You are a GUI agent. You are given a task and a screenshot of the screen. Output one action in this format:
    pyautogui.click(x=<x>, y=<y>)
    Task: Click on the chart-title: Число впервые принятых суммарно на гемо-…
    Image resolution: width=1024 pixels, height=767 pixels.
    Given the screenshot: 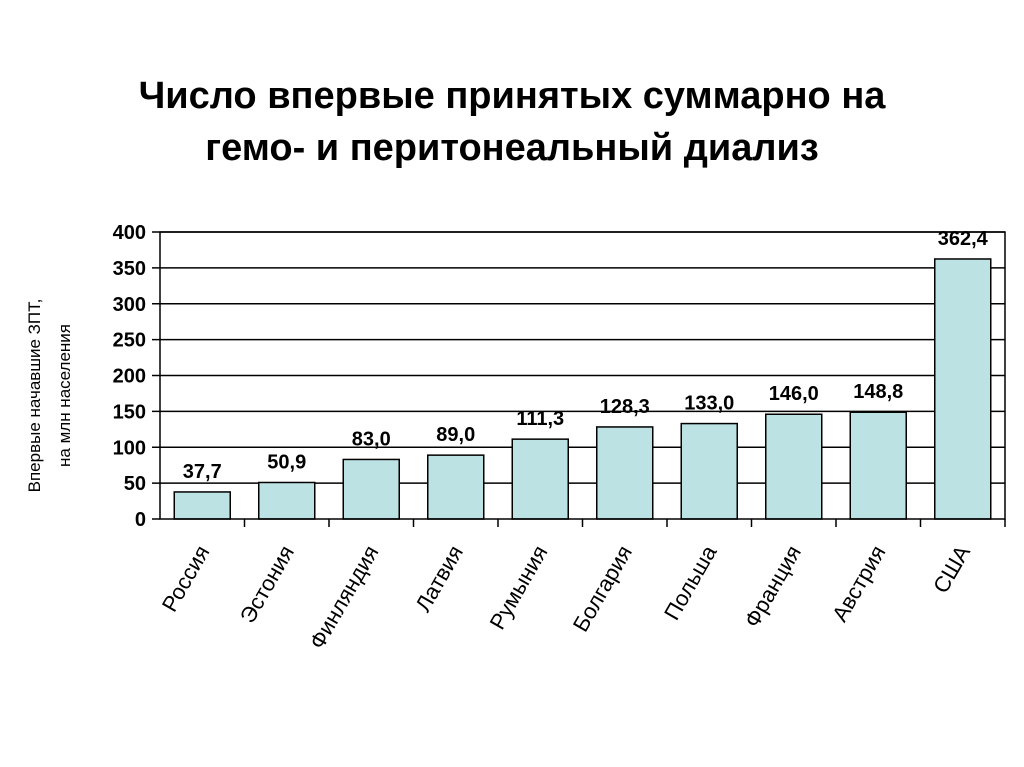 What is the action you would take?
    pyautogui.click(x=512, y=122)
    